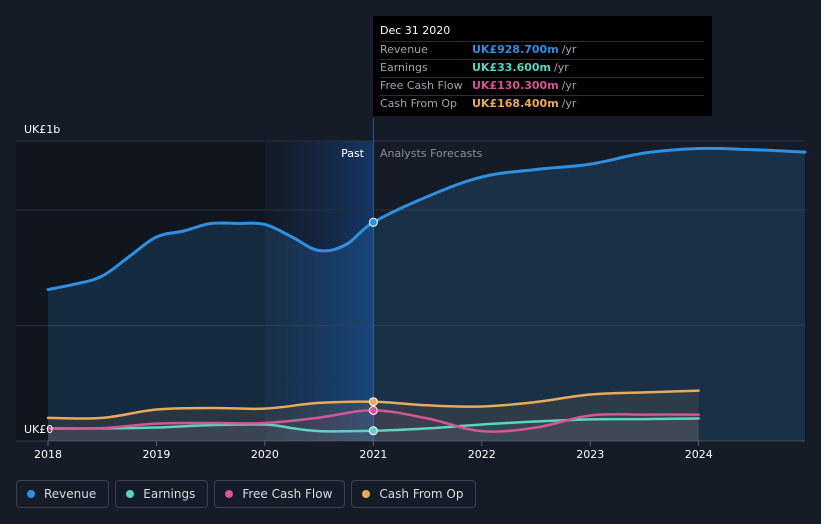  What do you see at coordinates (373, 410) in the screenshot?
I see `free-cash-flow-marker` at bounding box center [373, 410].